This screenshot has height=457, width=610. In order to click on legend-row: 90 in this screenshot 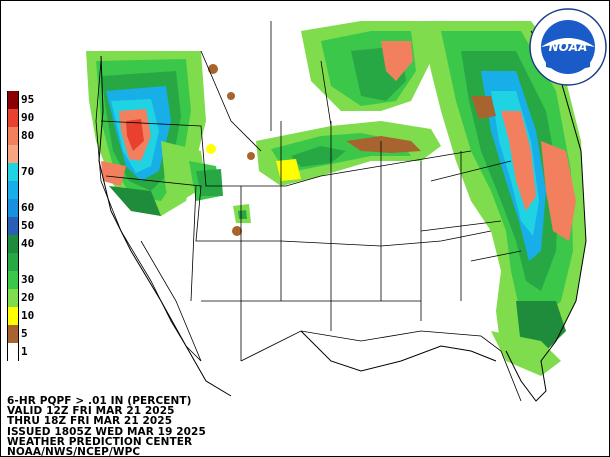, I will do `click(27, 118)`.